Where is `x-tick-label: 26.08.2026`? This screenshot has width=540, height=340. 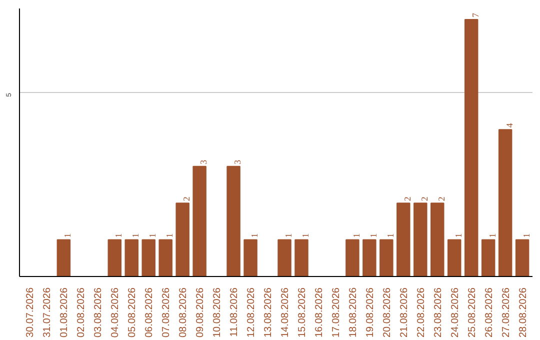
x-tick-label: 26.08.2026 is located at coordinates (489, 312).